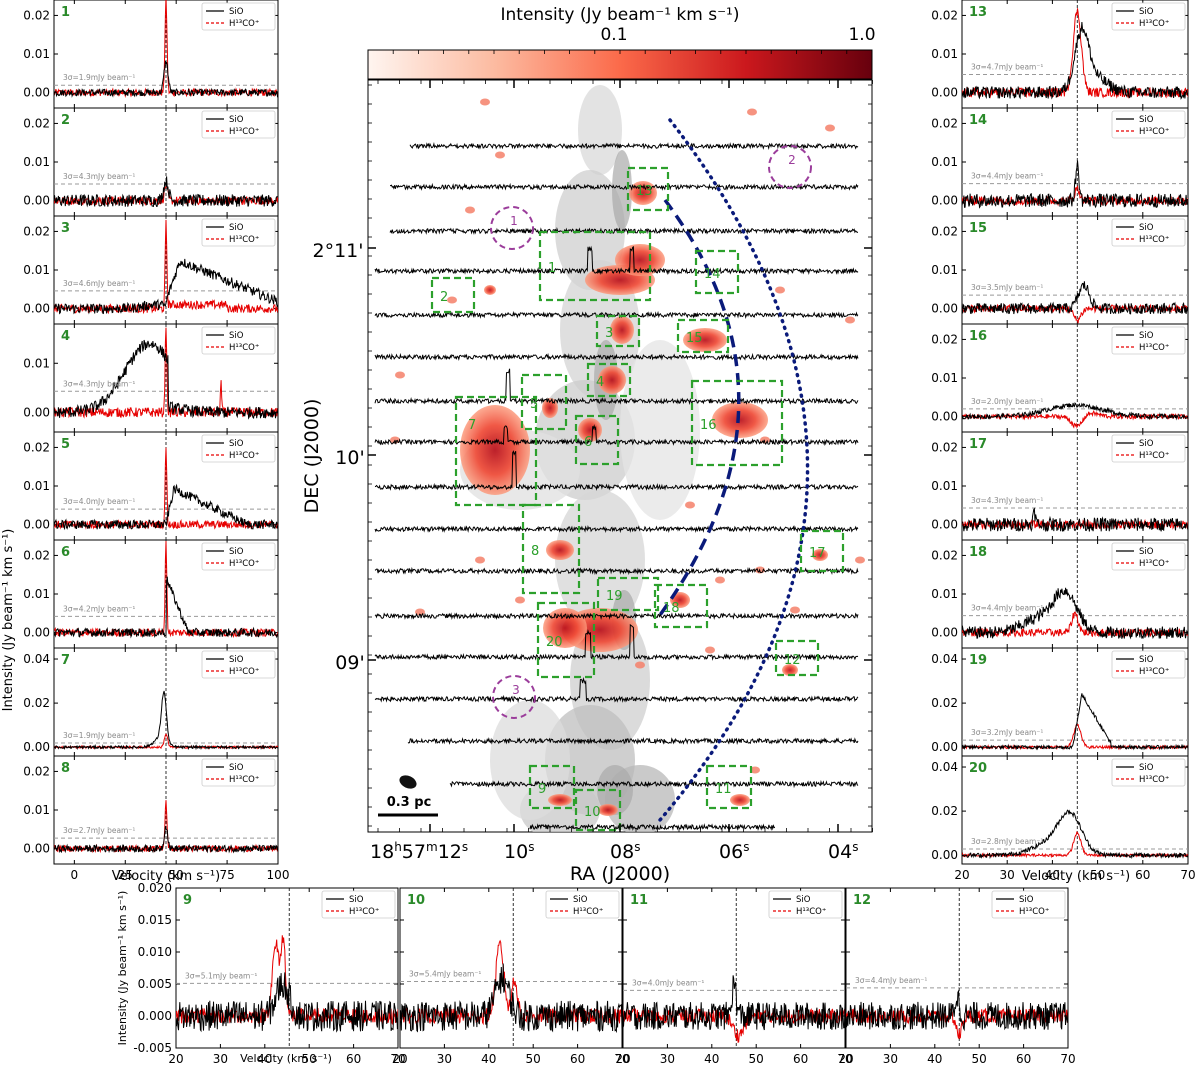 This screenshot has width=1200, height=1065. What do you see at coordinates (465, 847) in the screenshot?
I see `ra-tick-label-part: s` at bounding box center [465, 847].